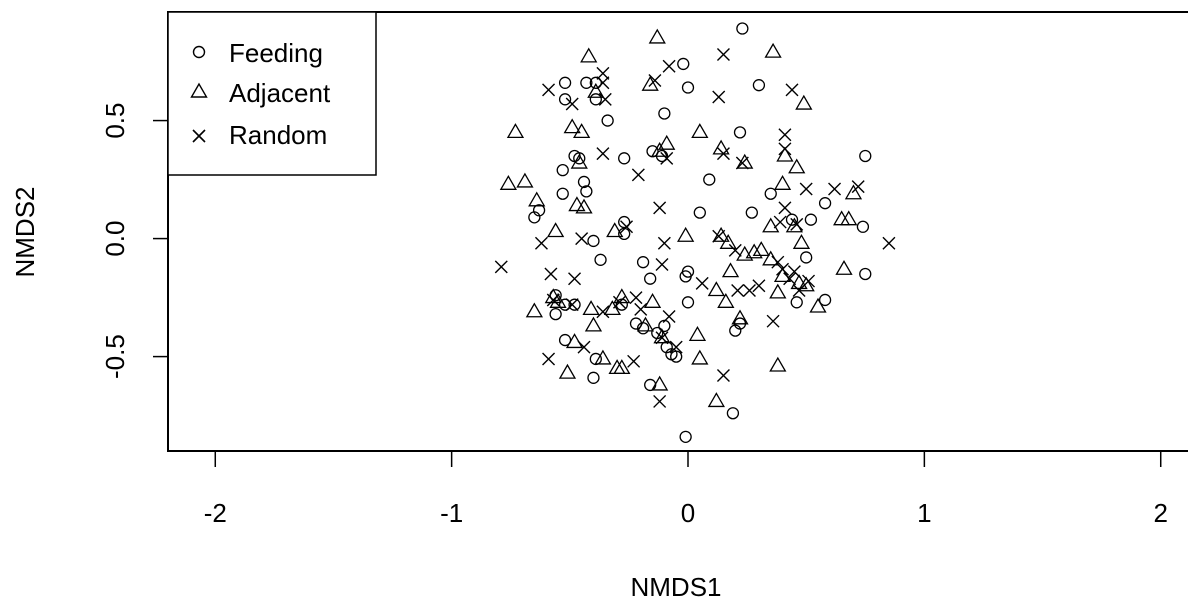  Describe the element at coordinates (276, 53) in the screenshot. I see `legend-label-feeding: Feeding` at that location.